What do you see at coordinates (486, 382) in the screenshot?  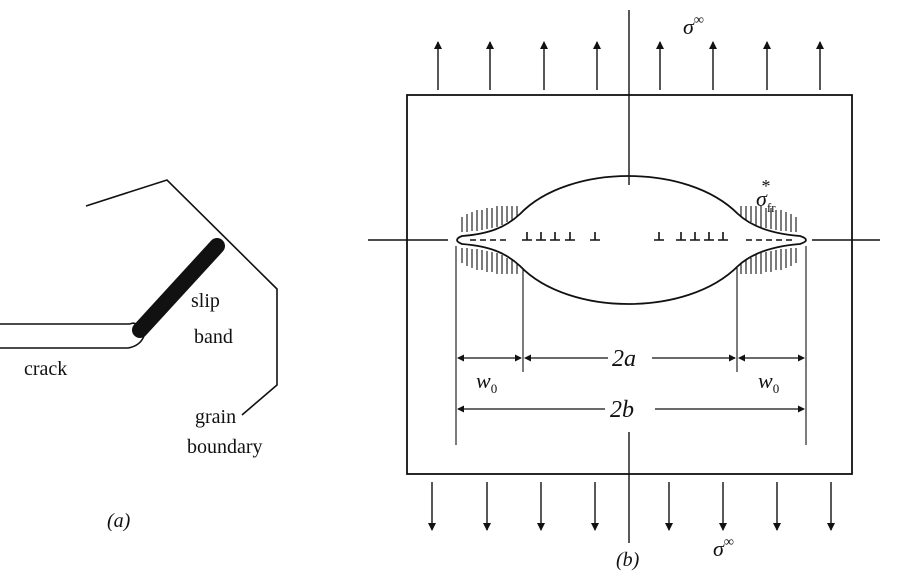 I see `w0-left-label: w0` at bounding box center [486, 382].